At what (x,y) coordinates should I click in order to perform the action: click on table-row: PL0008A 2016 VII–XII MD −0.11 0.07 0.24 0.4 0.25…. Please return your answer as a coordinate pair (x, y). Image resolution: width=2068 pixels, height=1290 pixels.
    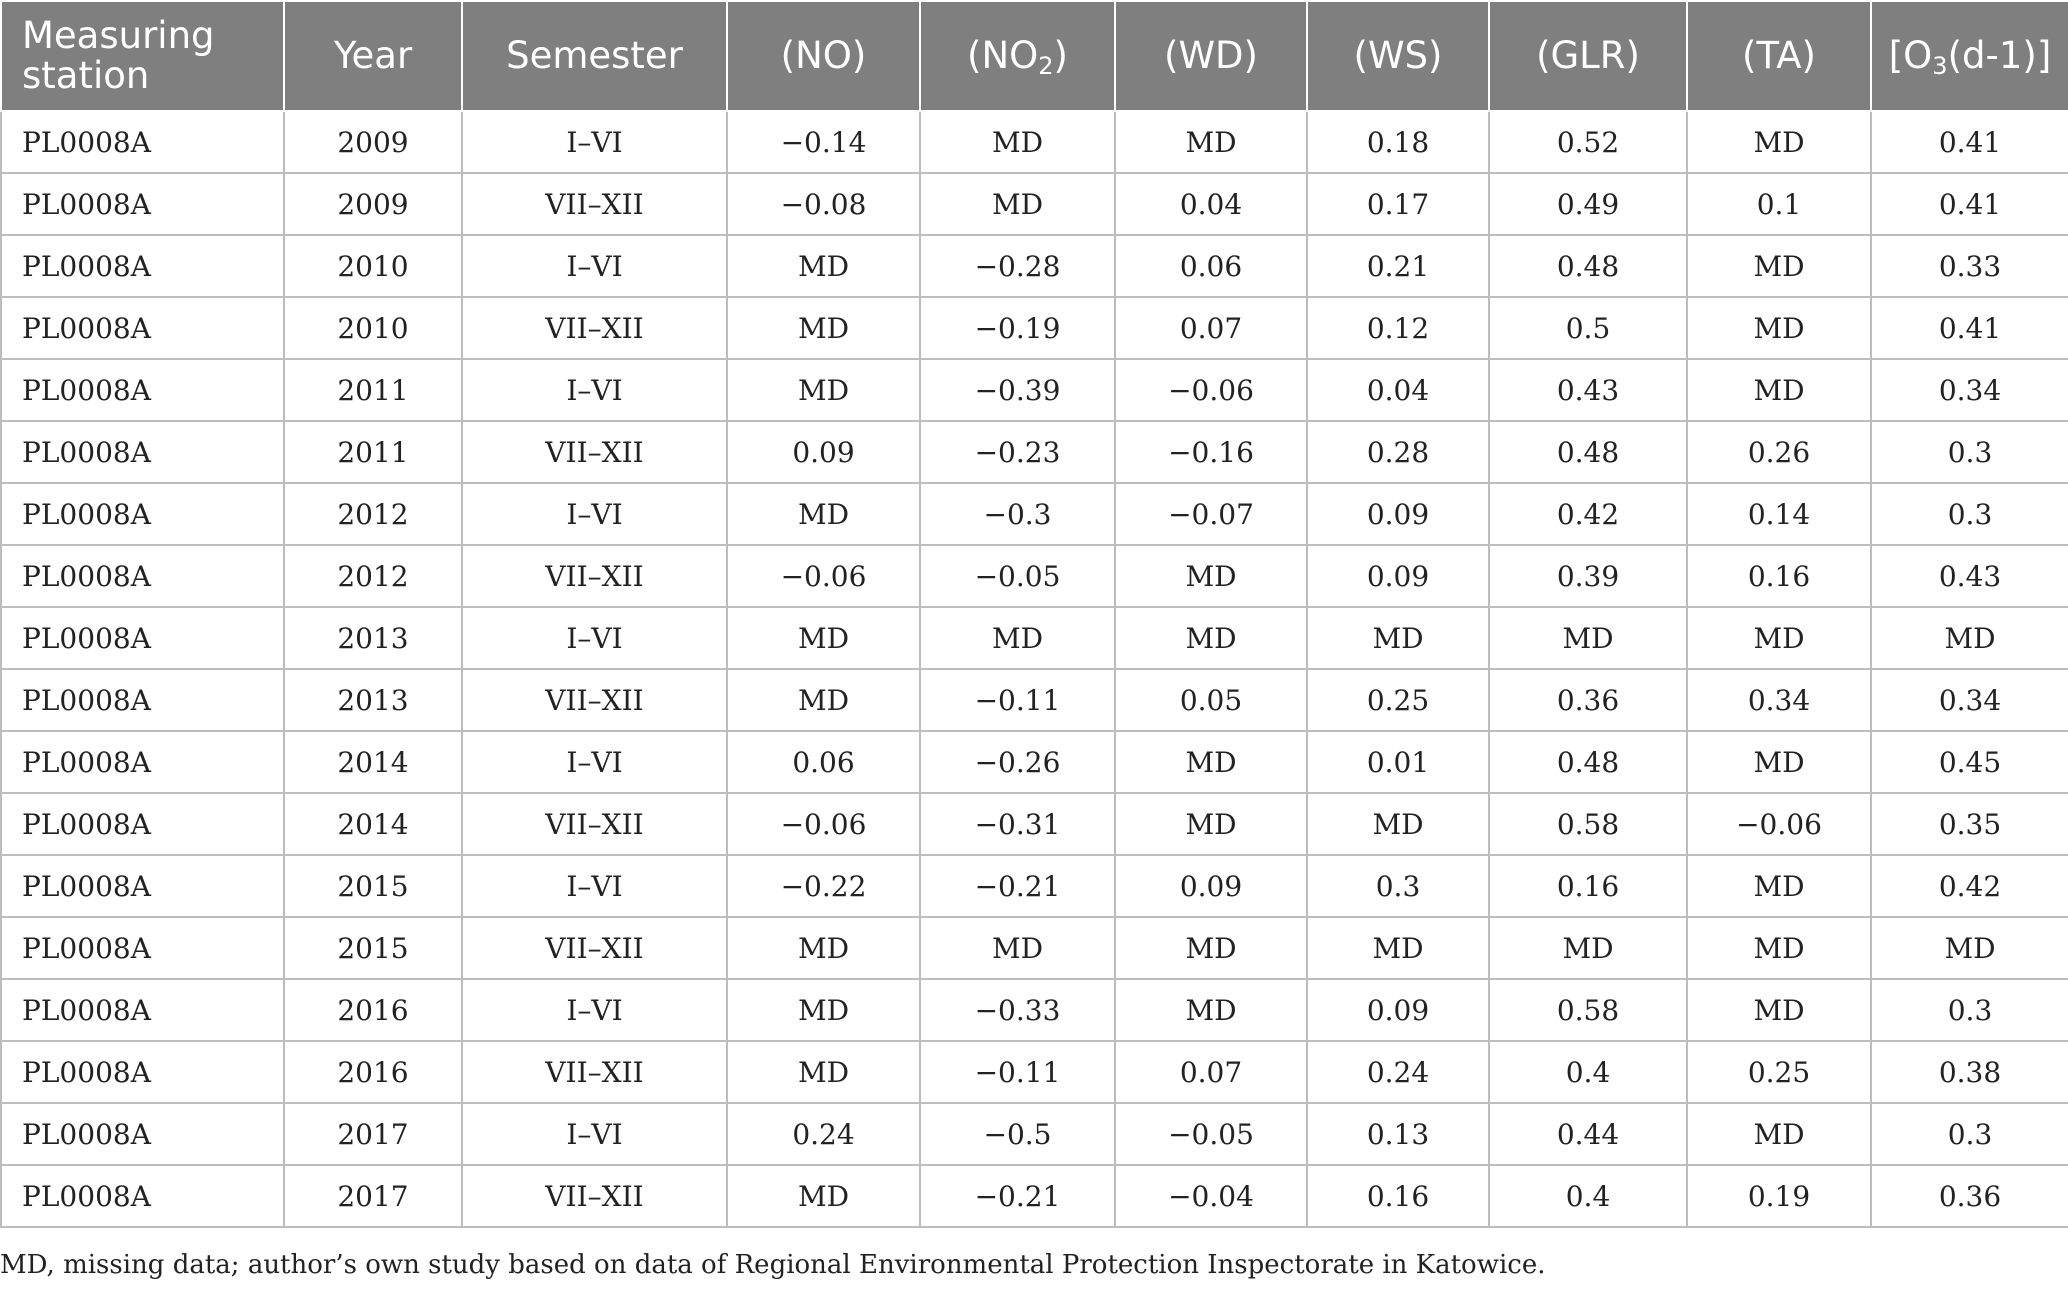
    Looking at the image, I should click on (1034, 1072).